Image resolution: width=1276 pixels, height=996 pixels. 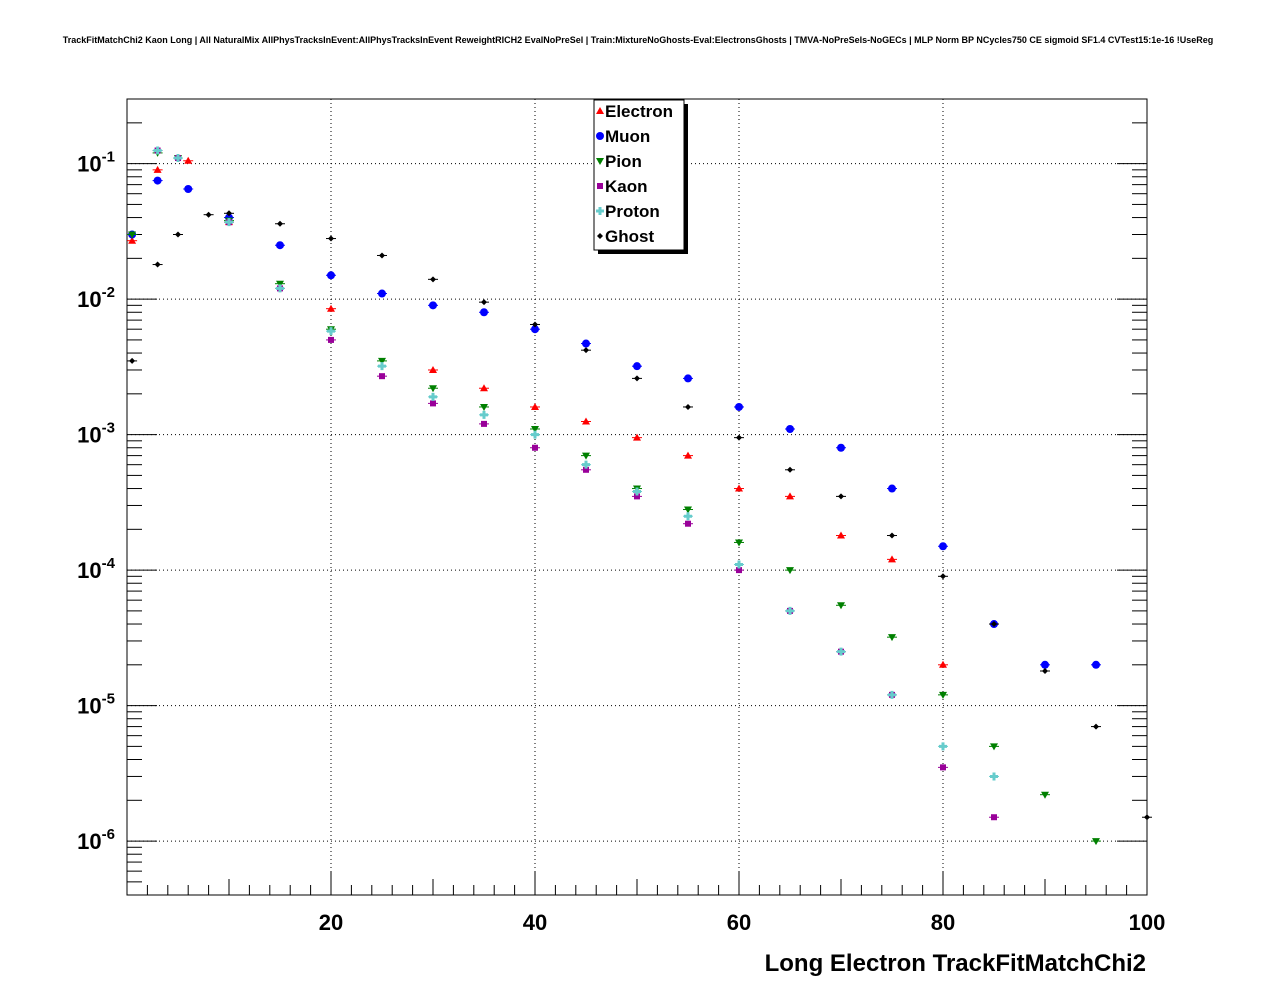 What do you see at coordinates (96, 434) in the screenshot?
I see `y-tick-label: 10⁻³` at bounding box center [96, 434].